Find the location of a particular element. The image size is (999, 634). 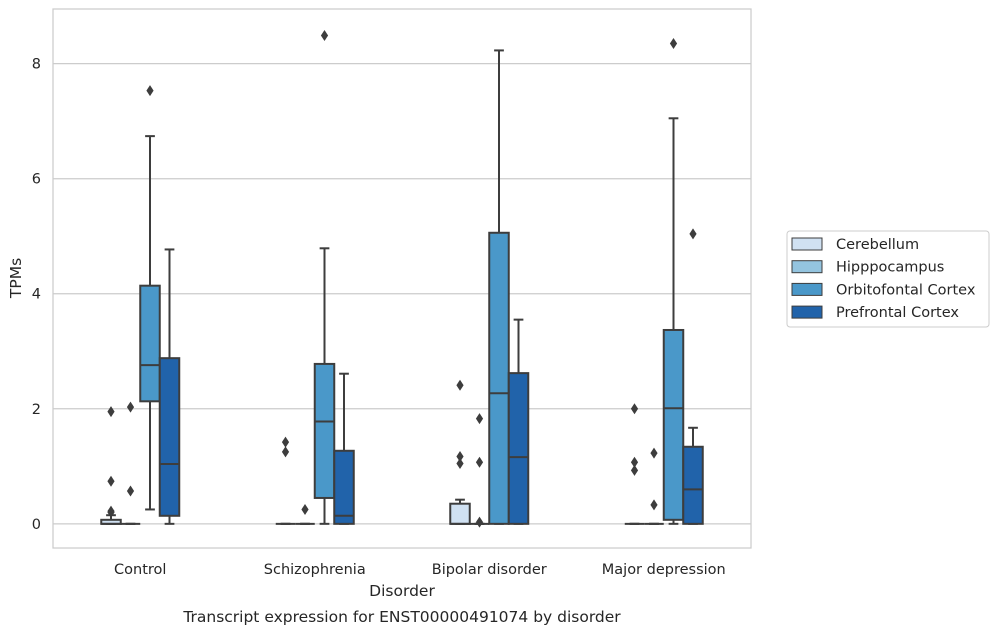

x-tick-label: Bipolar disorder is located at coordinates (489, 570).